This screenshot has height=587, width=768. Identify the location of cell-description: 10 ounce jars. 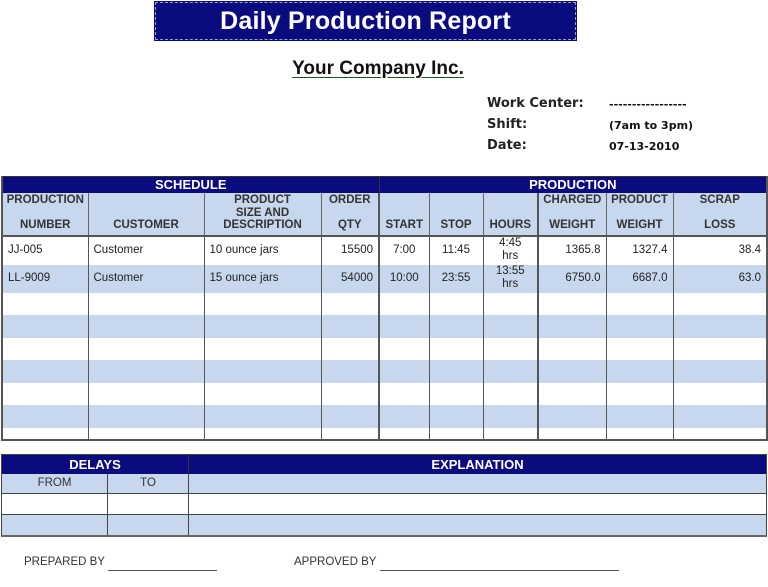
(262, 250).